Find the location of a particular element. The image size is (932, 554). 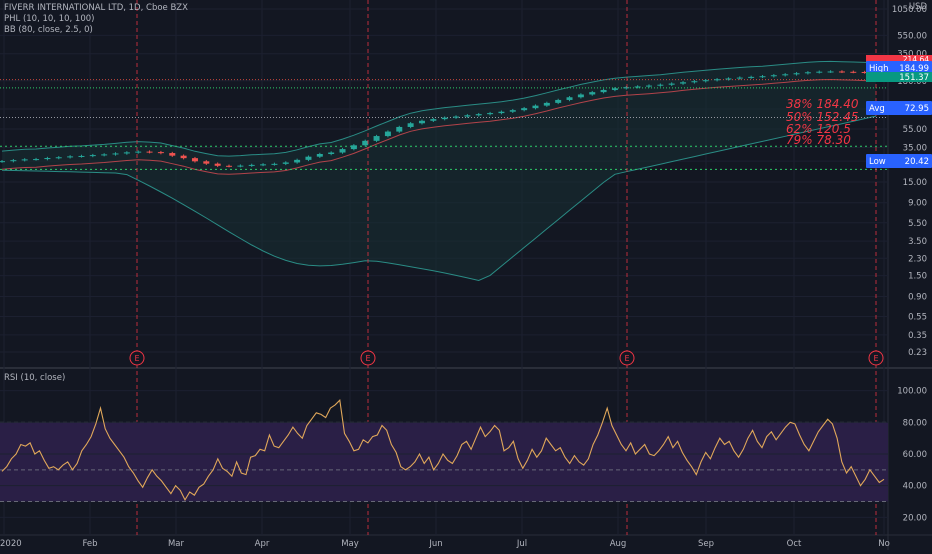

rsi-indicator-label: RSI (10, close) is located at coordinates (35, 378).